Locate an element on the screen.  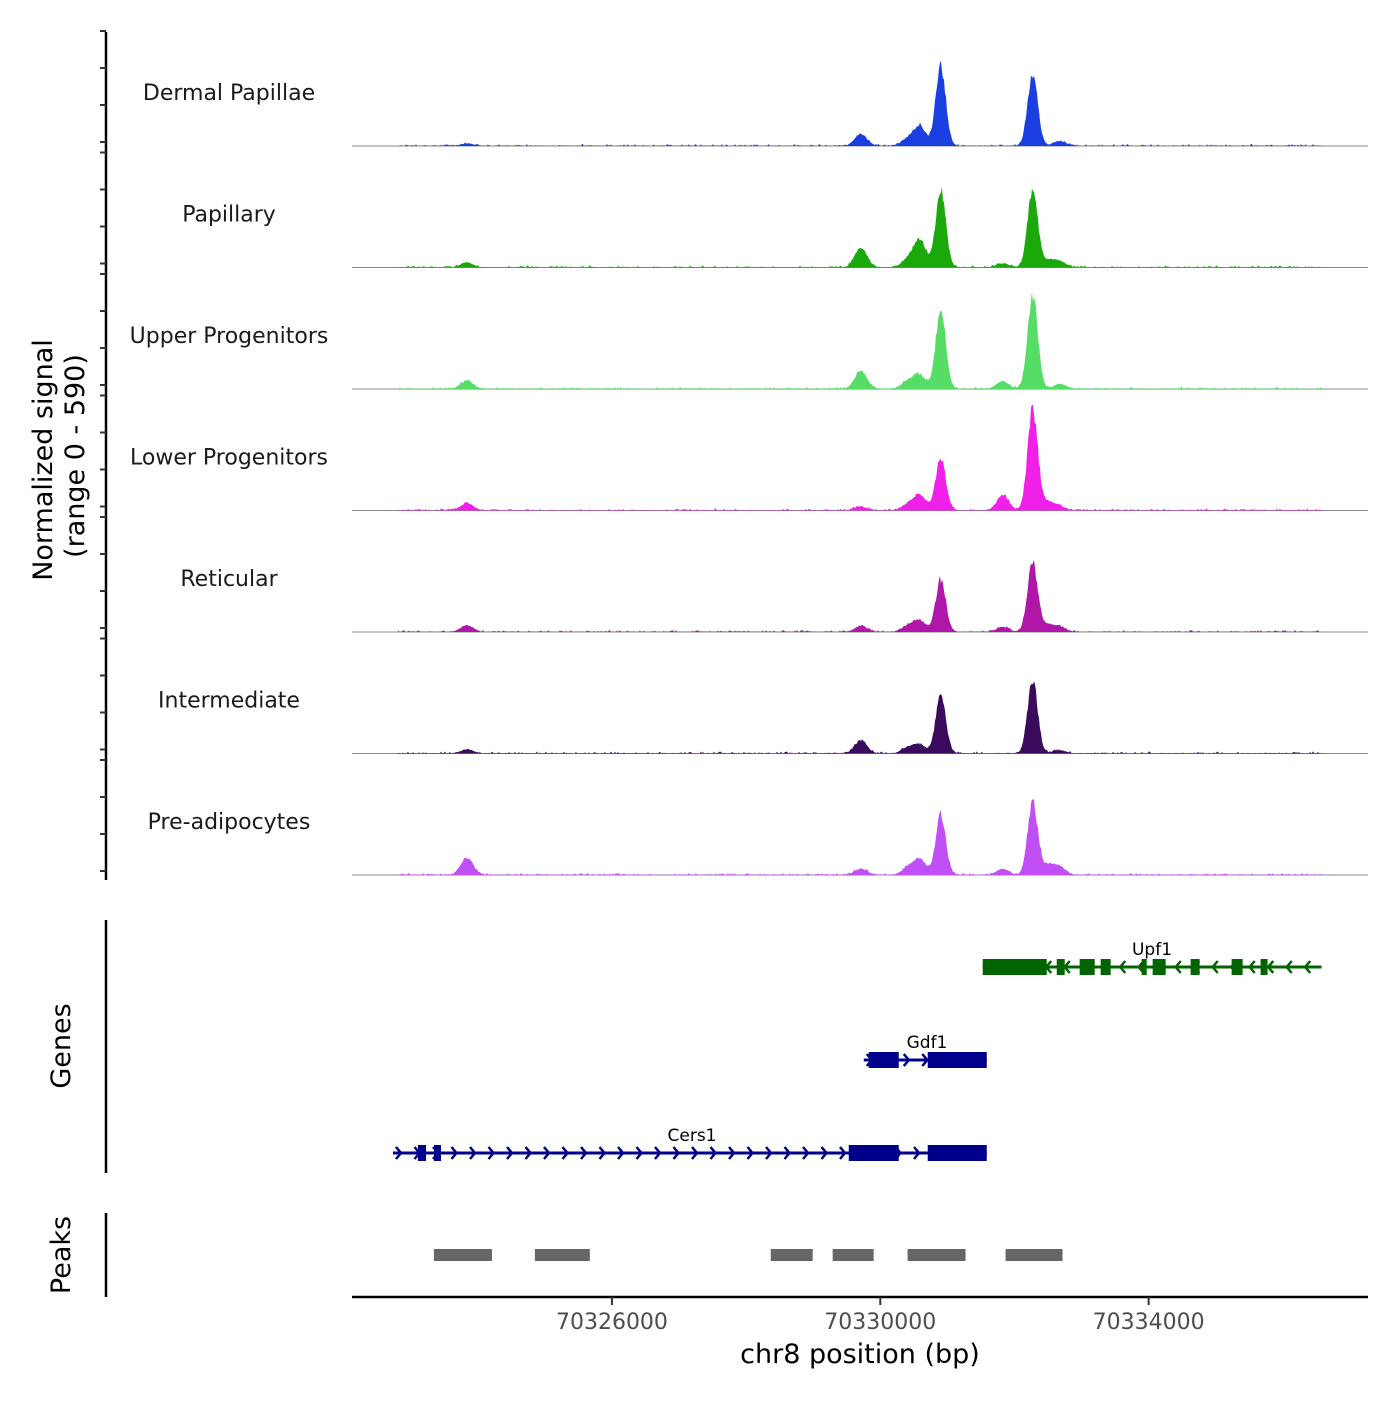
coverage-track: Pre-adipocytes is located at coordinates (758, 837).